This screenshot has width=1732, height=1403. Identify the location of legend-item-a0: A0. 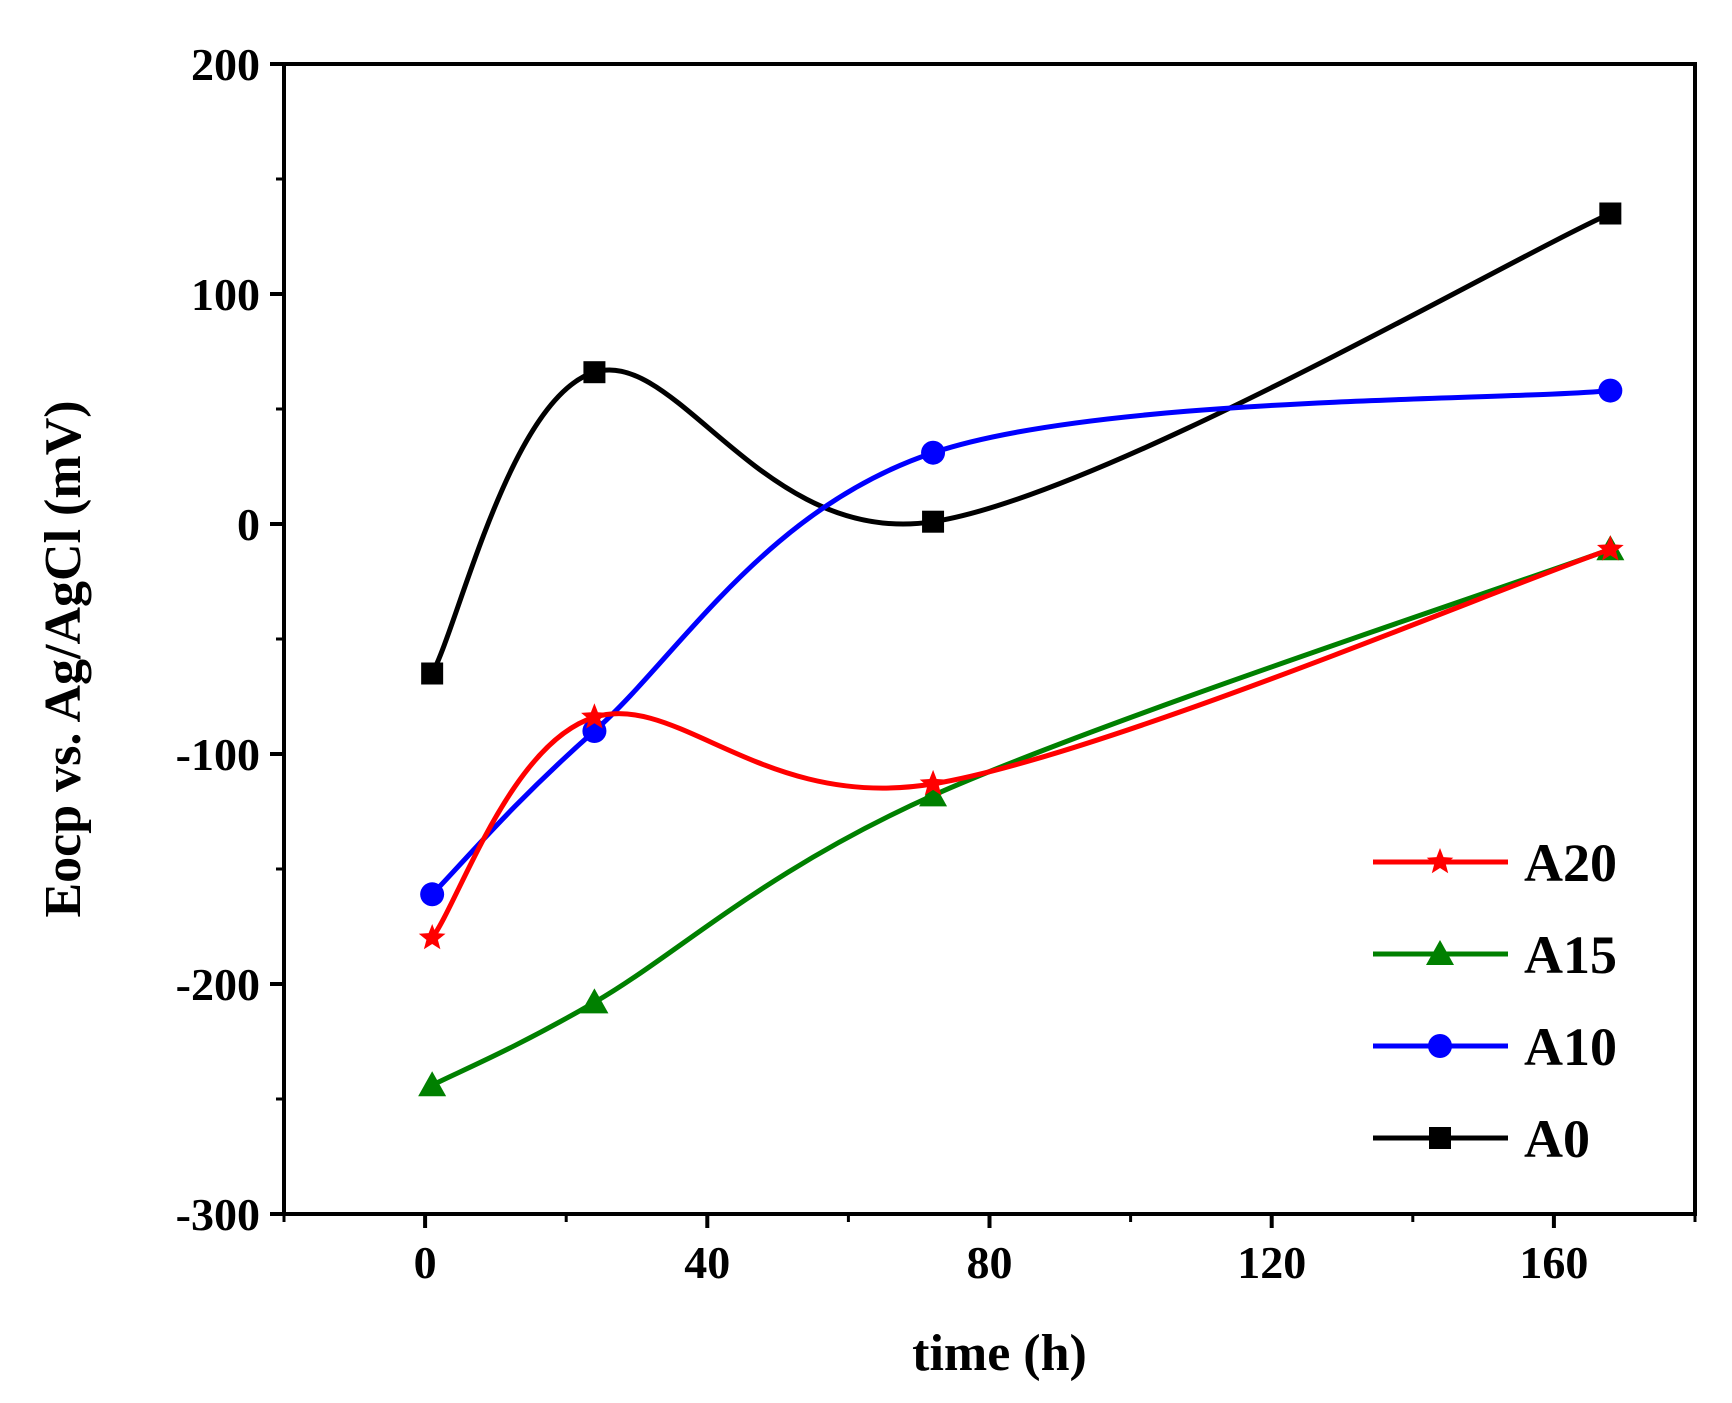
(1481, 1139).